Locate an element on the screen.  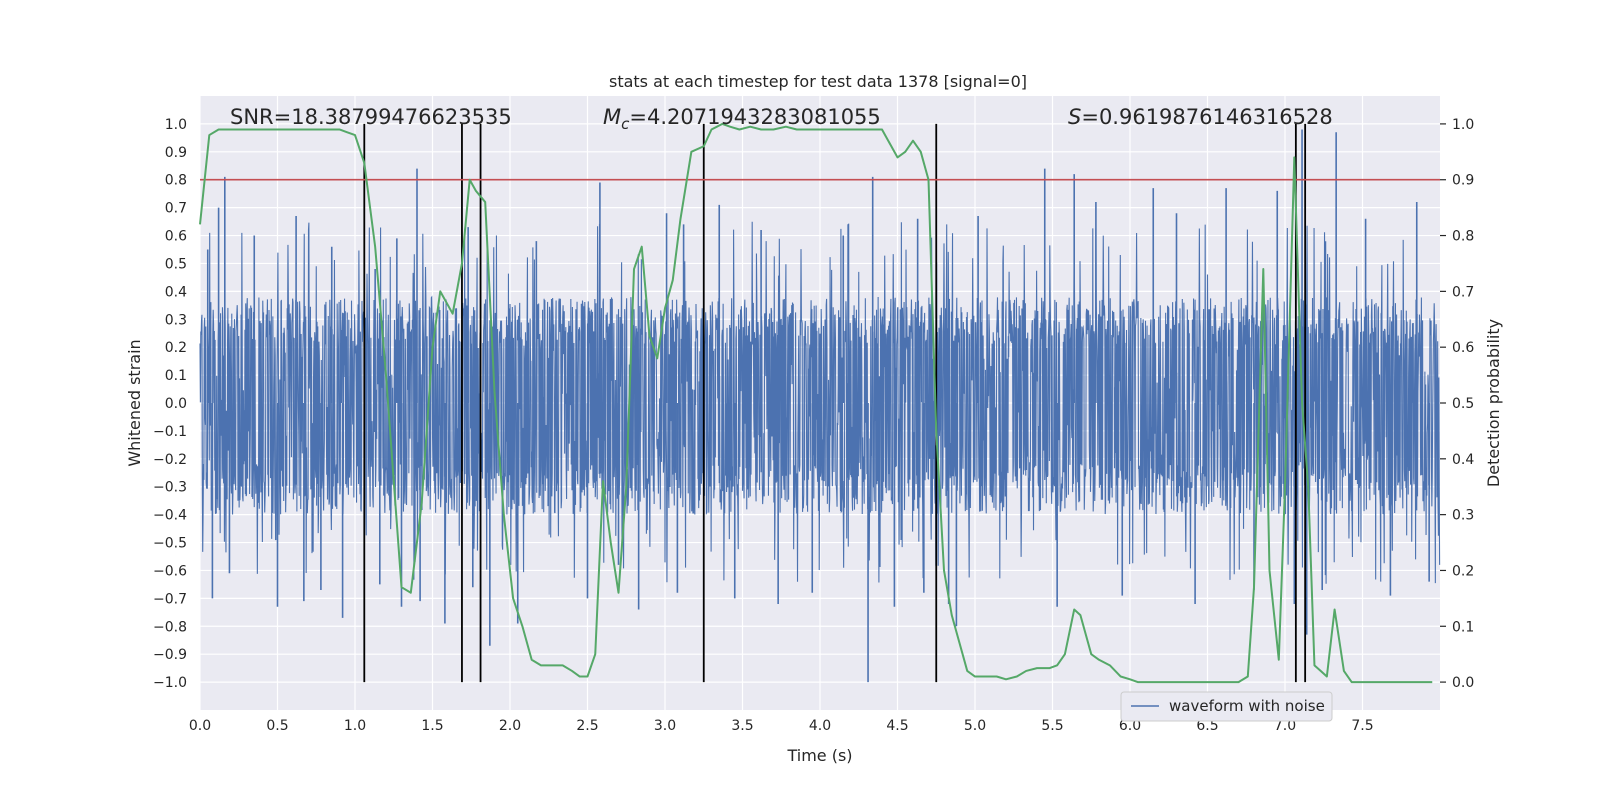
x-tick-label: 7.5 is located at coordinates (1362, 726).